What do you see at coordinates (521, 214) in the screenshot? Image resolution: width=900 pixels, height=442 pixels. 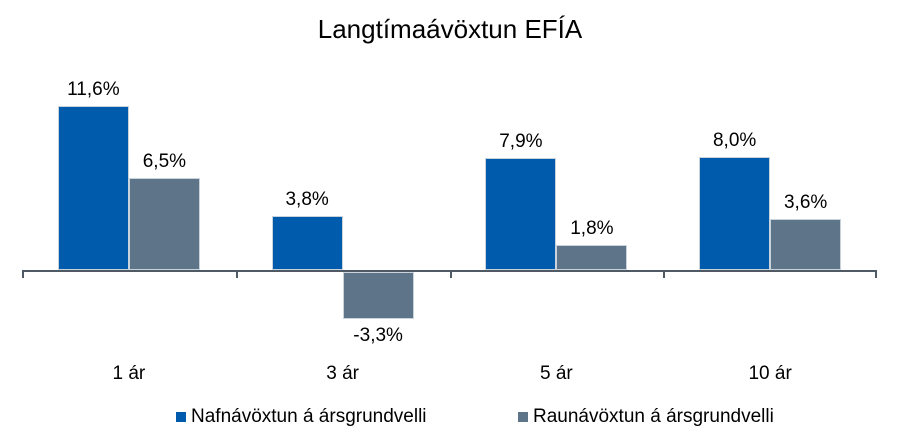 I see `bar-series1-group3` at bounding box center [521, 214].